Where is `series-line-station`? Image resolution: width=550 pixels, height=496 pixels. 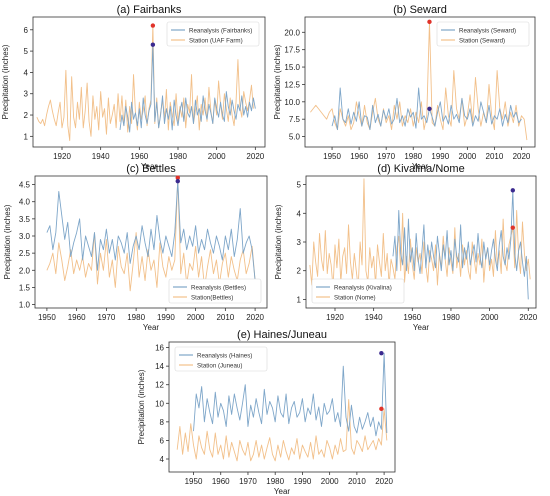 series-line-station is located at coordinates (151, 234).